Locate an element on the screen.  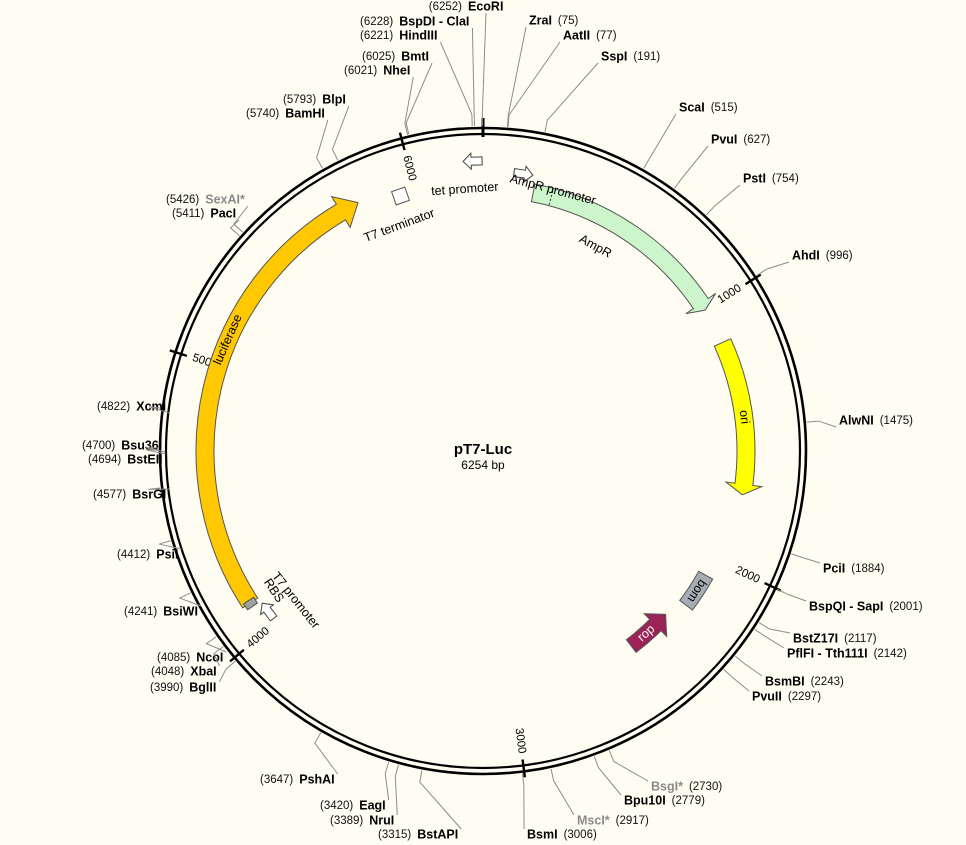
site-pcii: (1884) PciI is located at coordinates (838, 564).